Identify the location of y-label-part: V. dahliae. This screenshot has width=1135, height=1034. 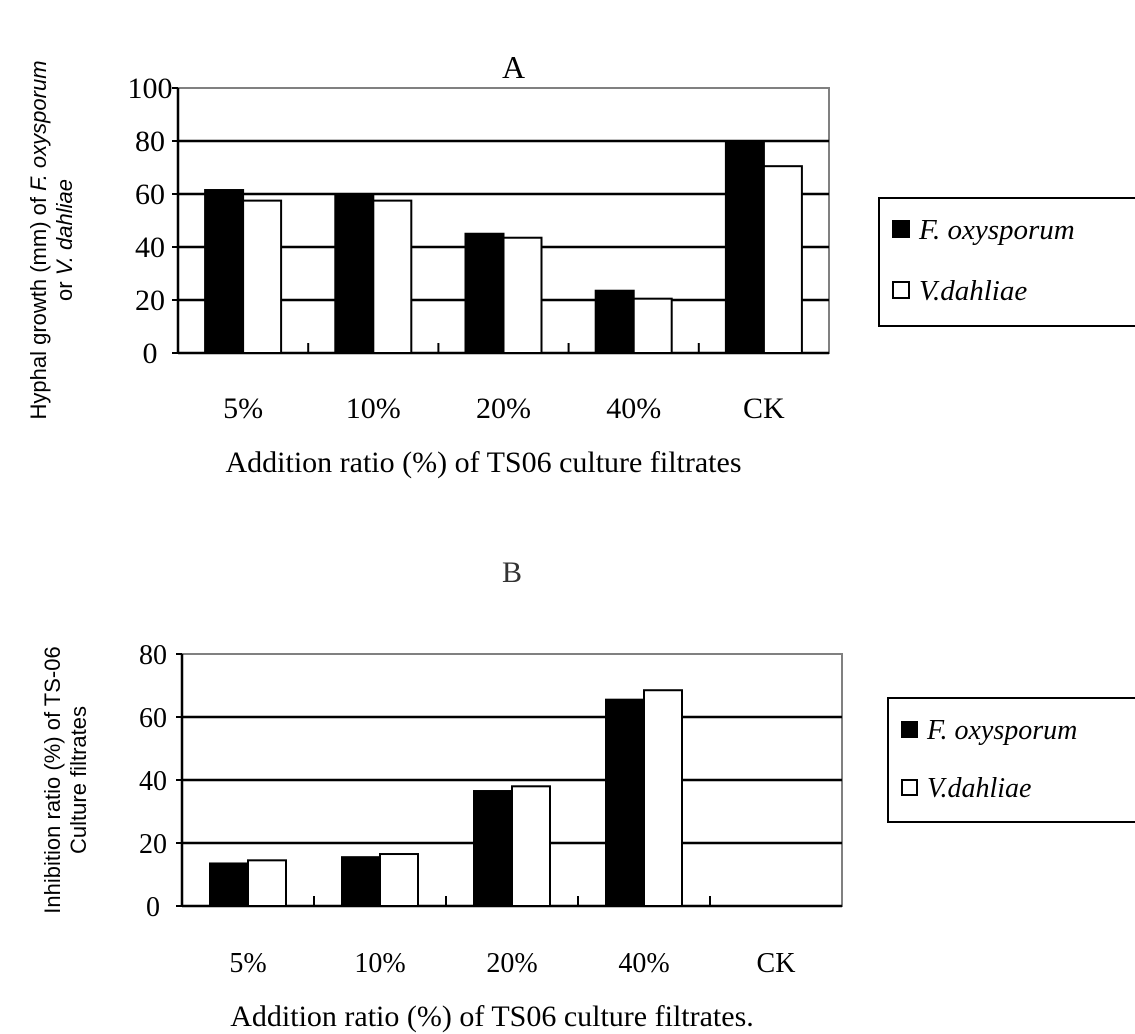
(64, 227).